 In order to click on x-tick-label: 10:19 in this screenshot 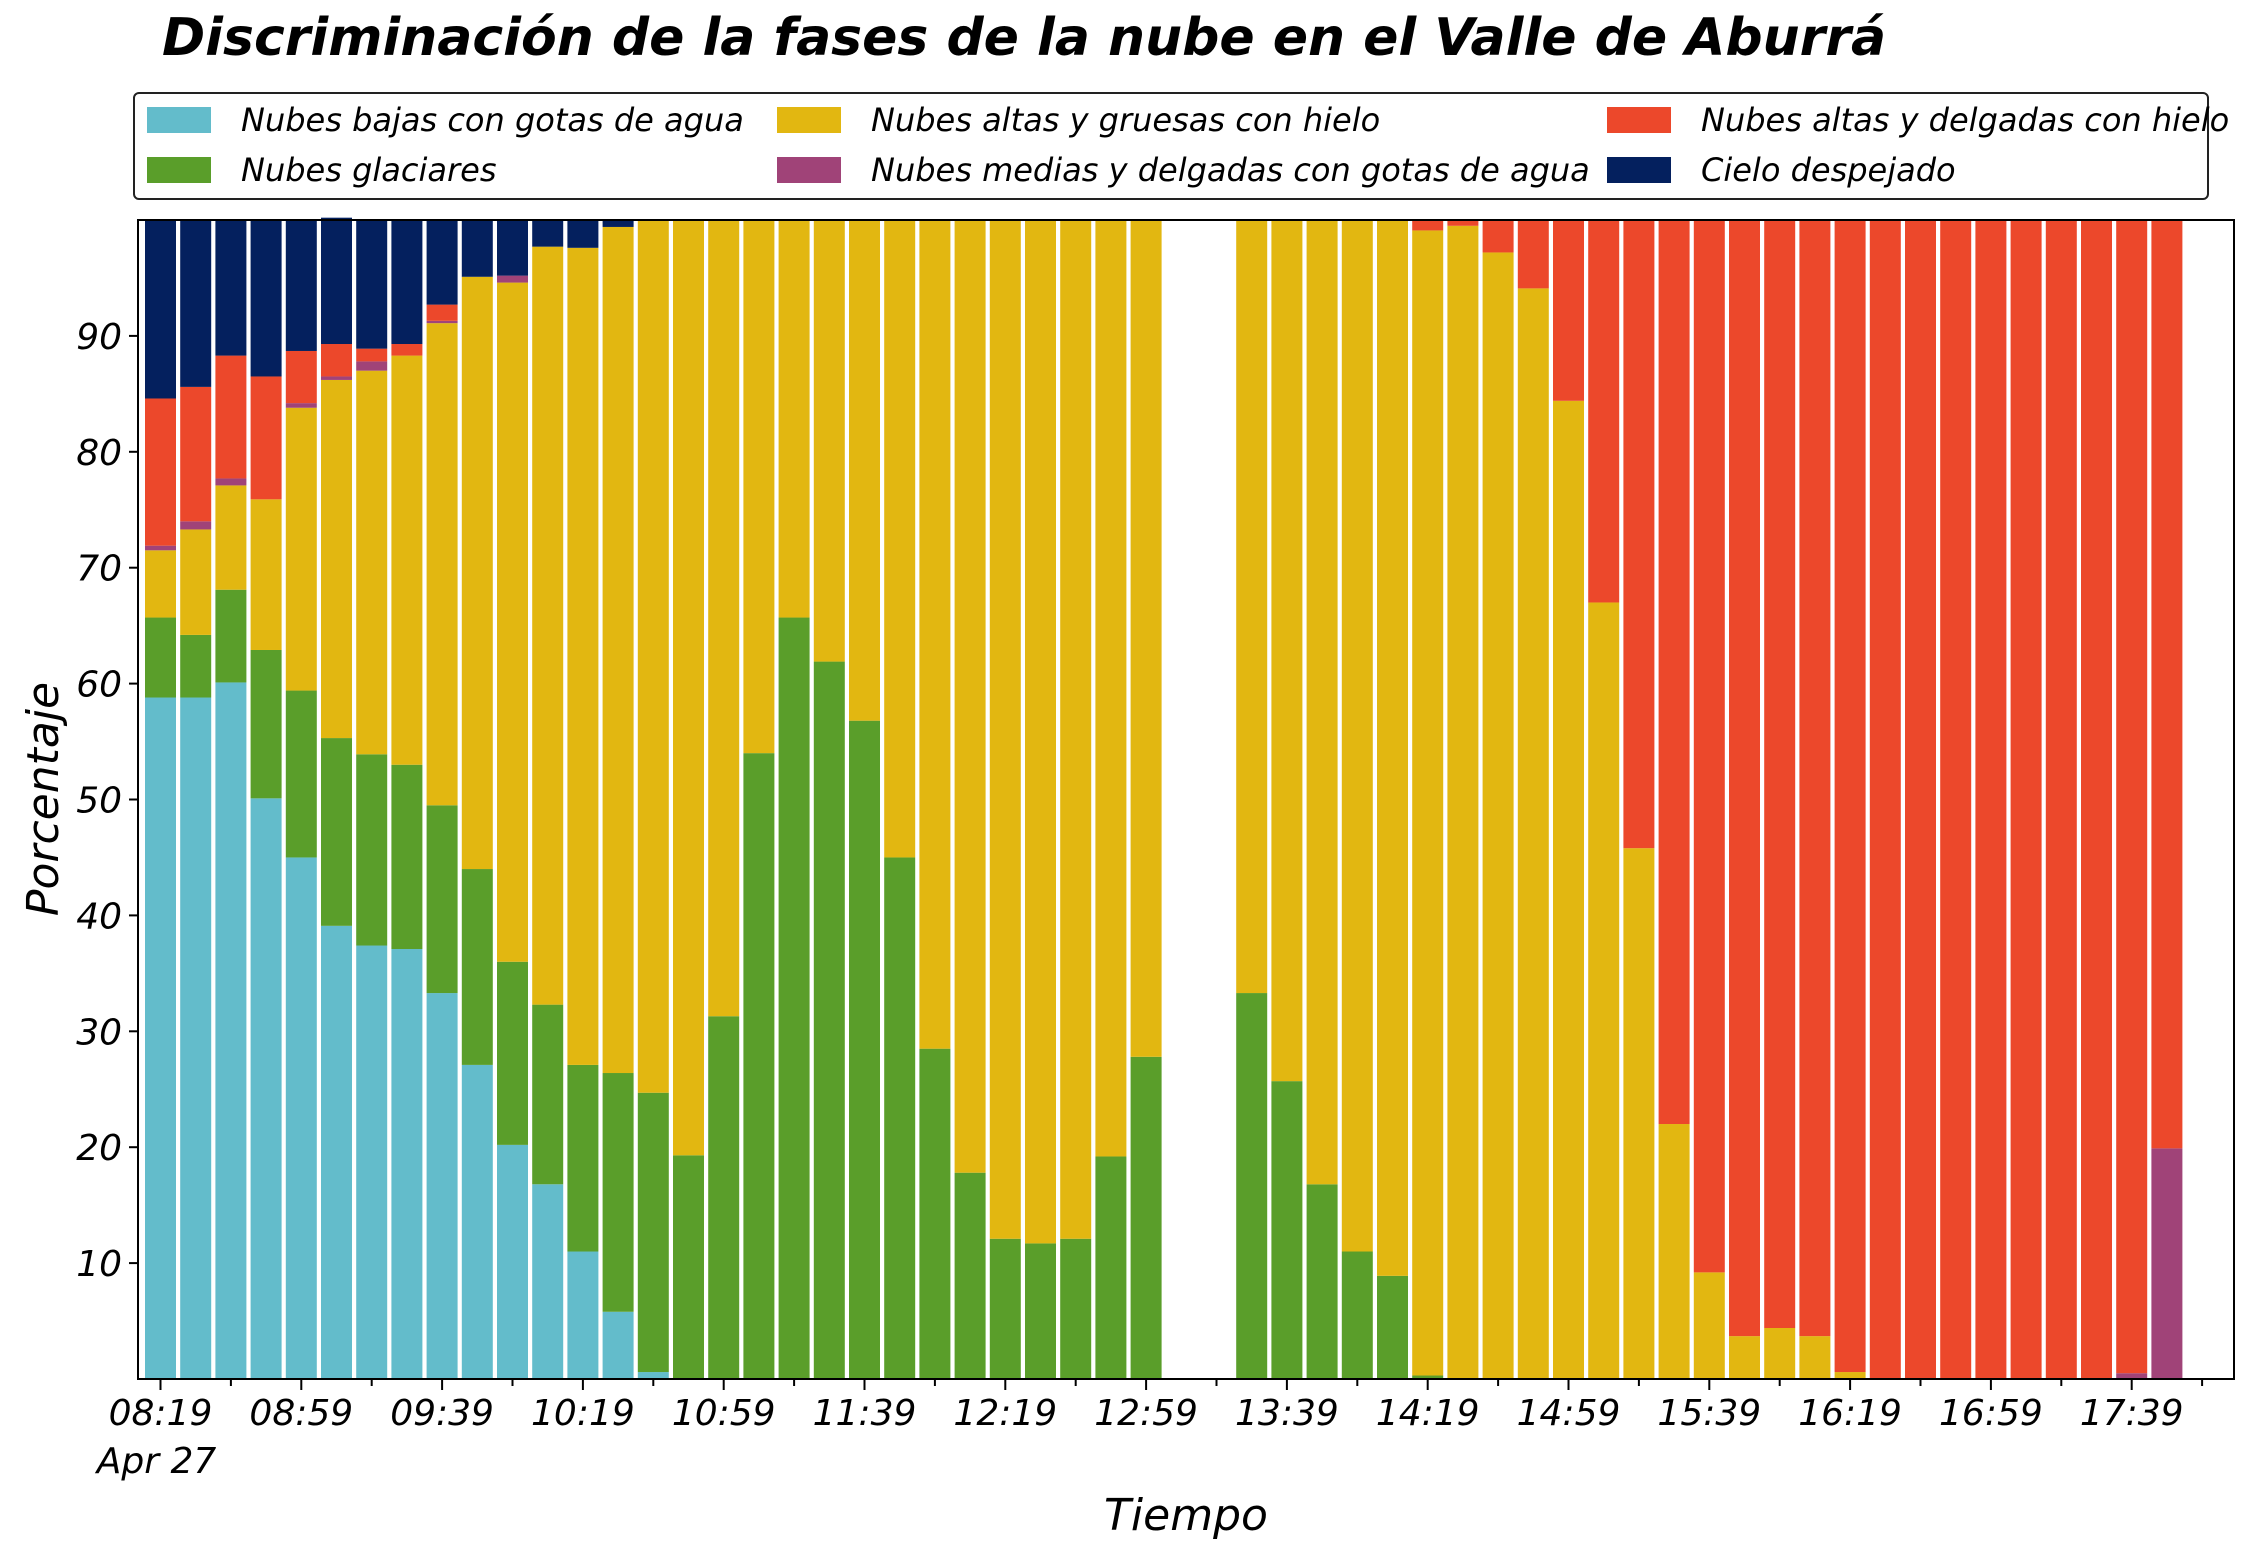, I will do `click(583, 1413)`.